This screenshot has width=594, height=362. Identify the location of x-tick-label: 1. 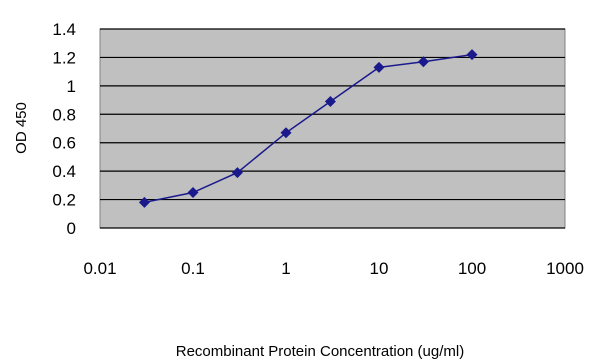
(285, 268).